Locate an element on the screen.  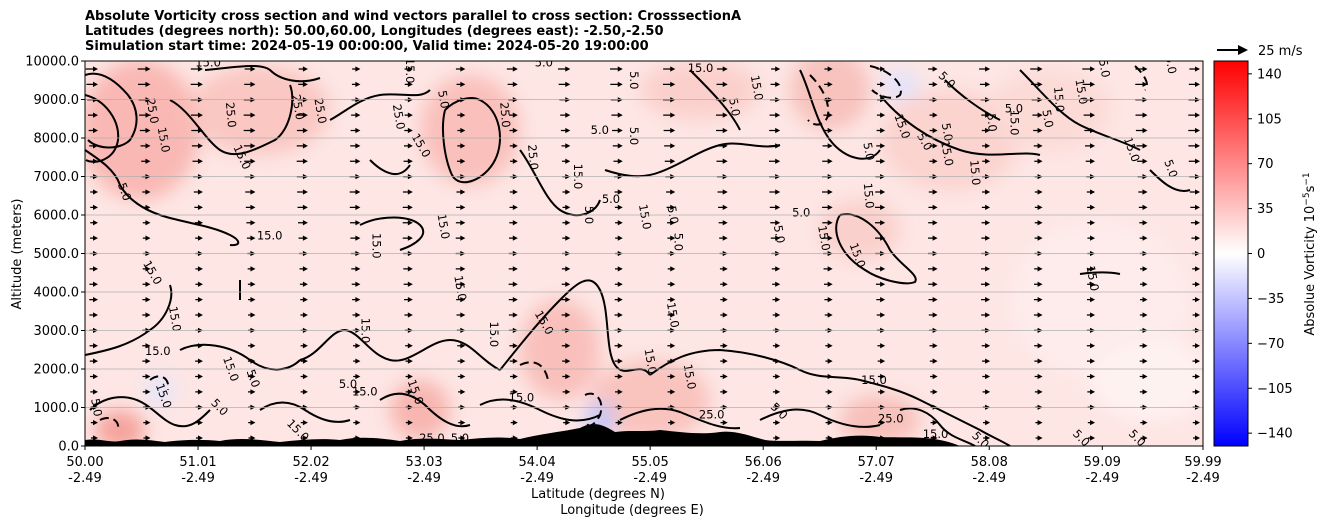
x-tick-label-latitude: 51.01 is located at coordinates (197, 462).